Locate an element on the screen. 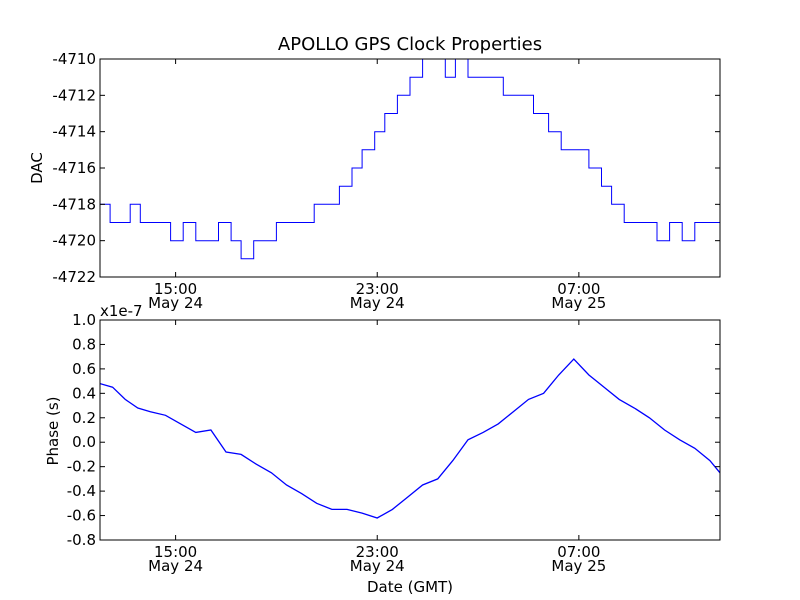  phase-x-tick-time: 07:00 is located at coordinates (578, 552).